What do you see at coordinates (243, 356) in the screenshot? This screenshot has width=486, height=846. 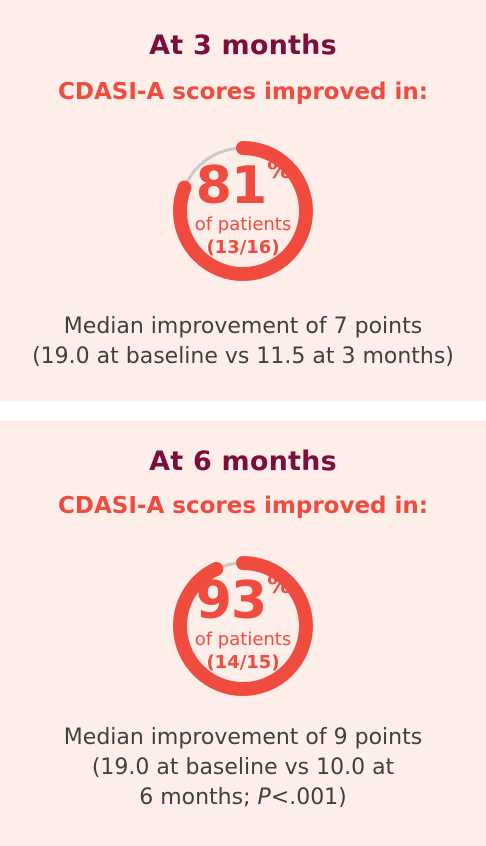 I see `median-line-2: (19.0 at baseline vs 11.5 at 3 months)` at bounding box center [243, 356].